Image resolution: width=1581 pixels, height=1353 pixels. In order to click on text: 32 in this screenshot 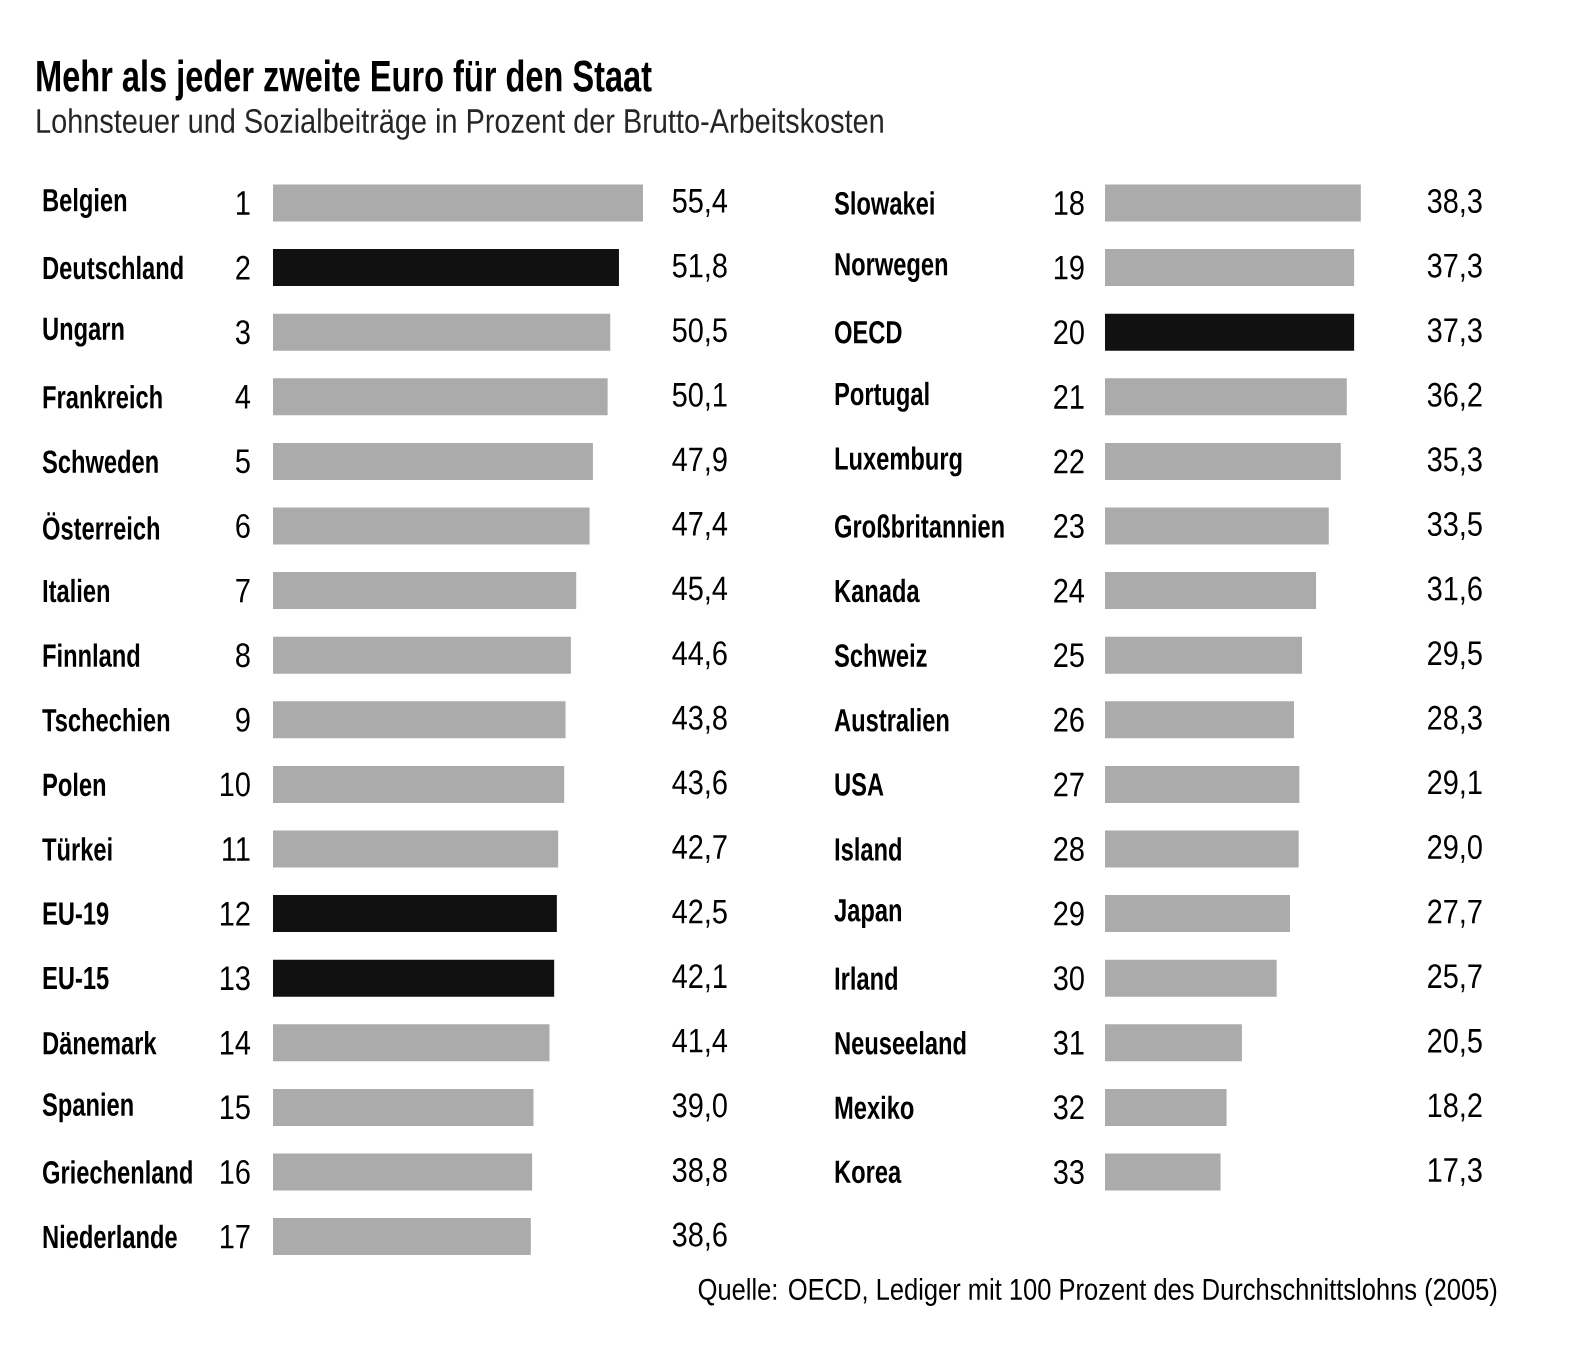, I will do `click(1068, 1107)`.